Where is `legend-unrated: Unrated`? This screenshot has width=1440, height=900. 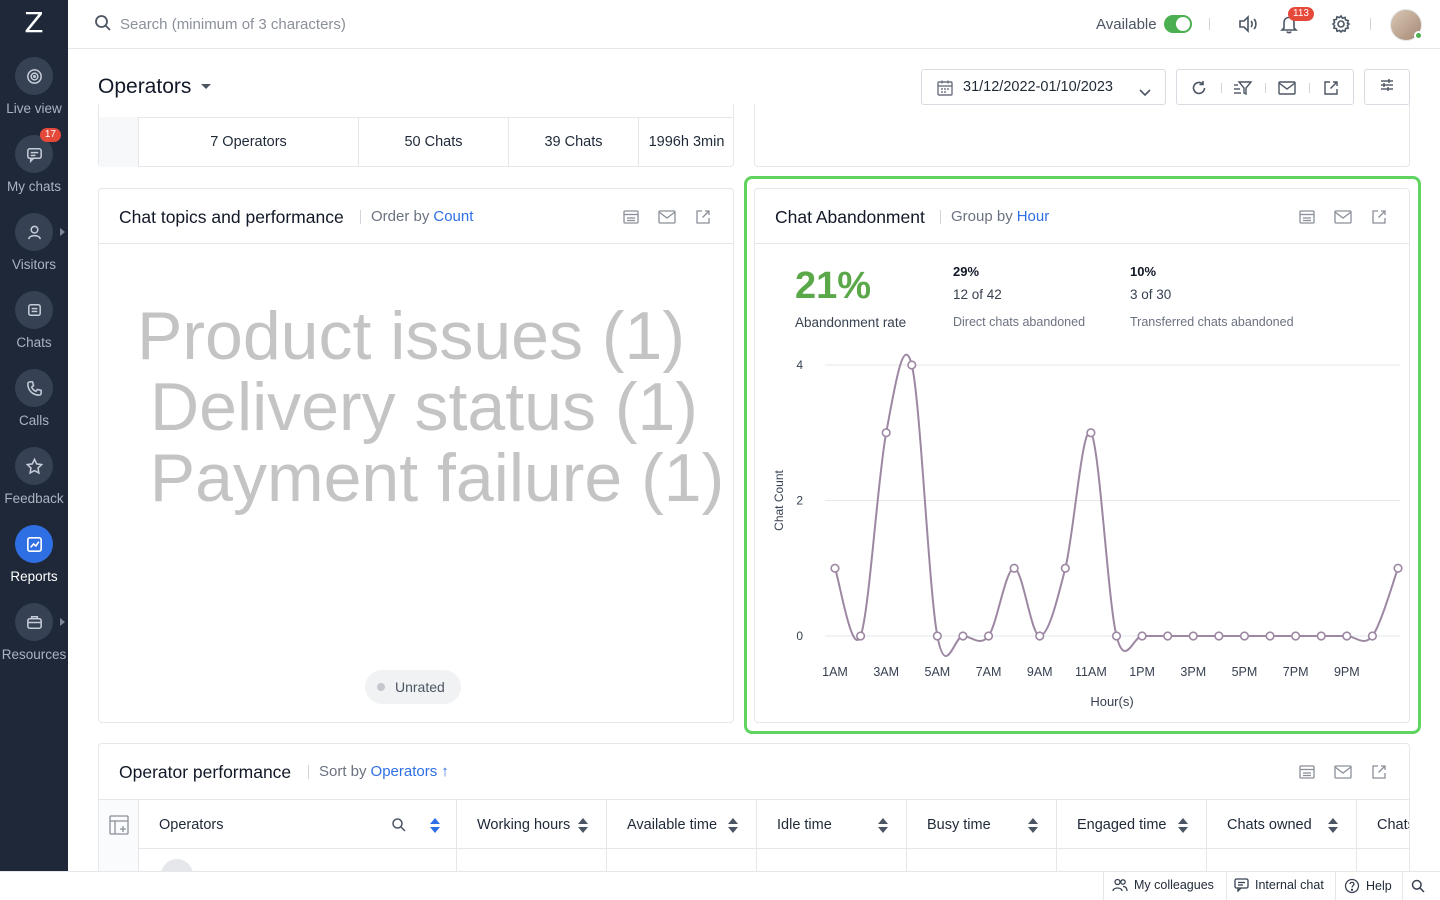
legend-unrated: Unrated is located at coordinates (413, 687).